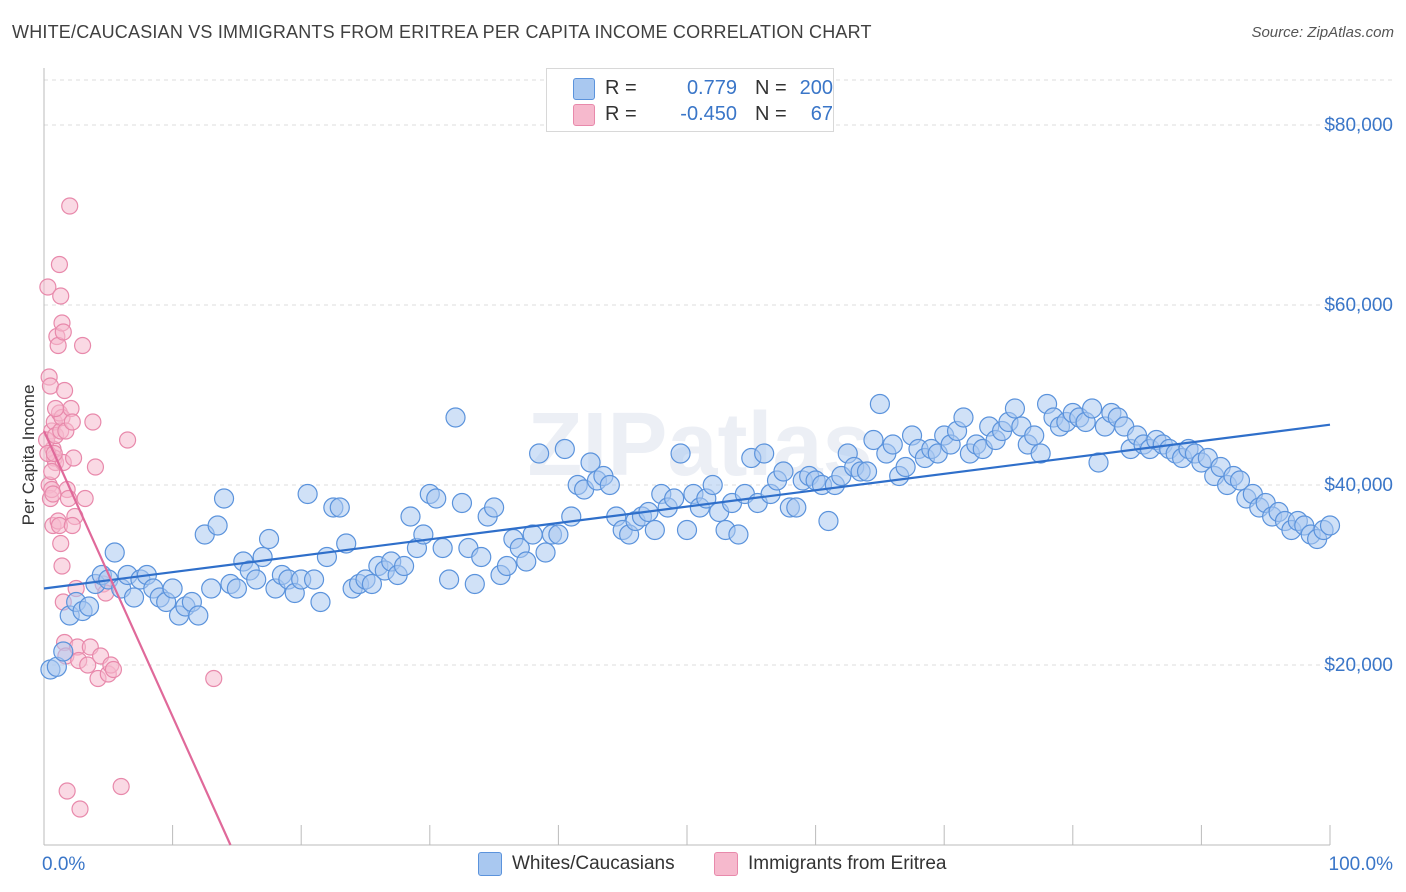  I want to click on legend-row-whites: R = 0.779 N = 200, so click(703, 88).